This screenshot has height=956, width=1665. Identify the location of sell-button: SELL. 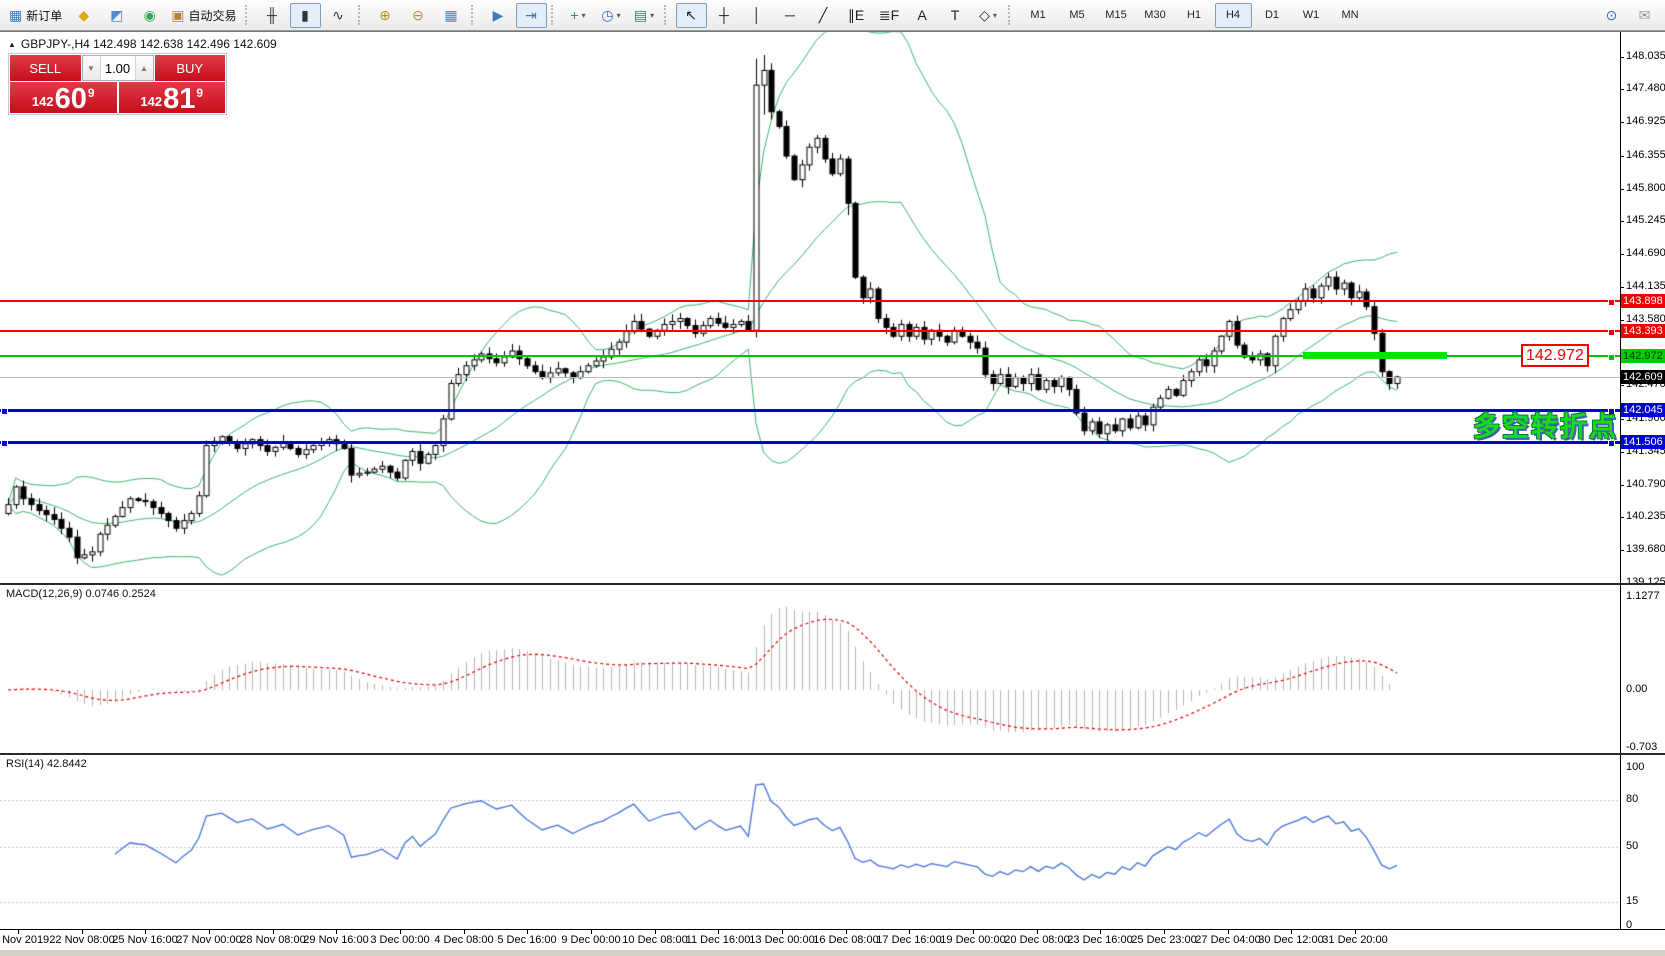
(45, 68).